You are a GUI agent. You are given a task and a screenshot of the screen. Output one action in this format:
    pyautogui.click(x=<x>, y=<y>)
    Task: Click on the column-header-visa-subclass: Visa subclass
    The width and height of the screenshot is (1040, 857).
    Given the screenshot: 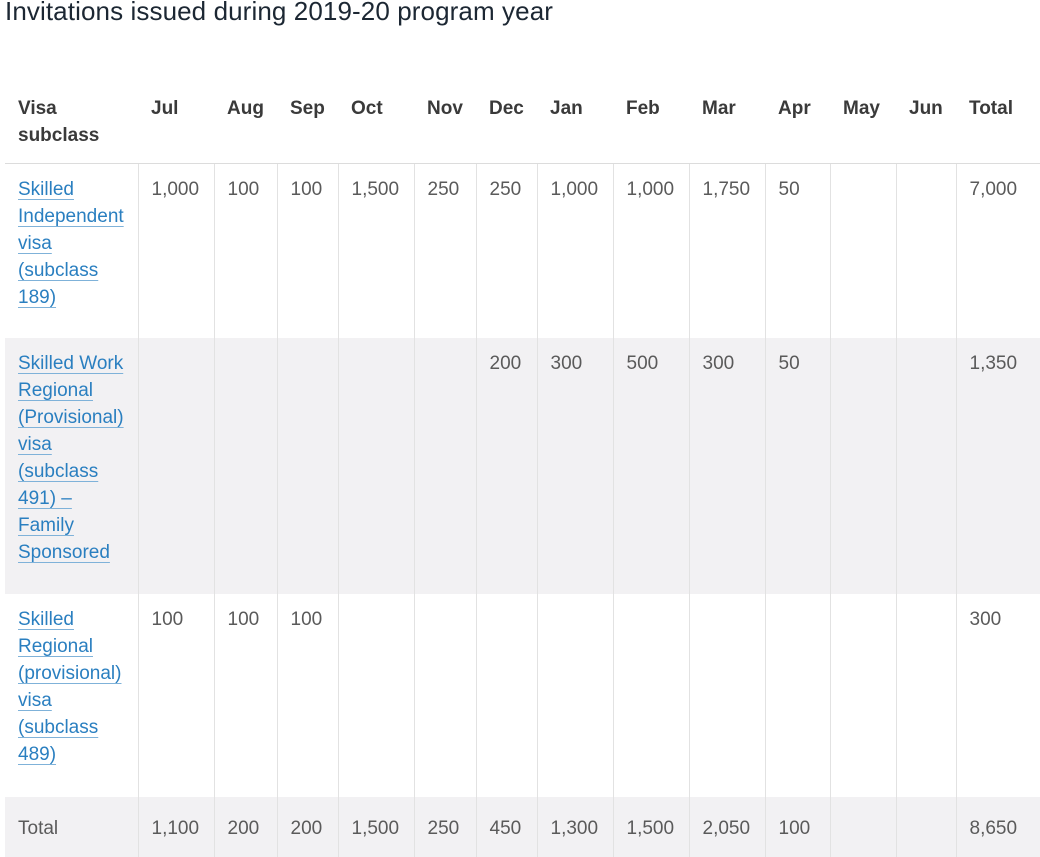 What is the action you would take?
    pyautogui.click(x=71, y=123)
    